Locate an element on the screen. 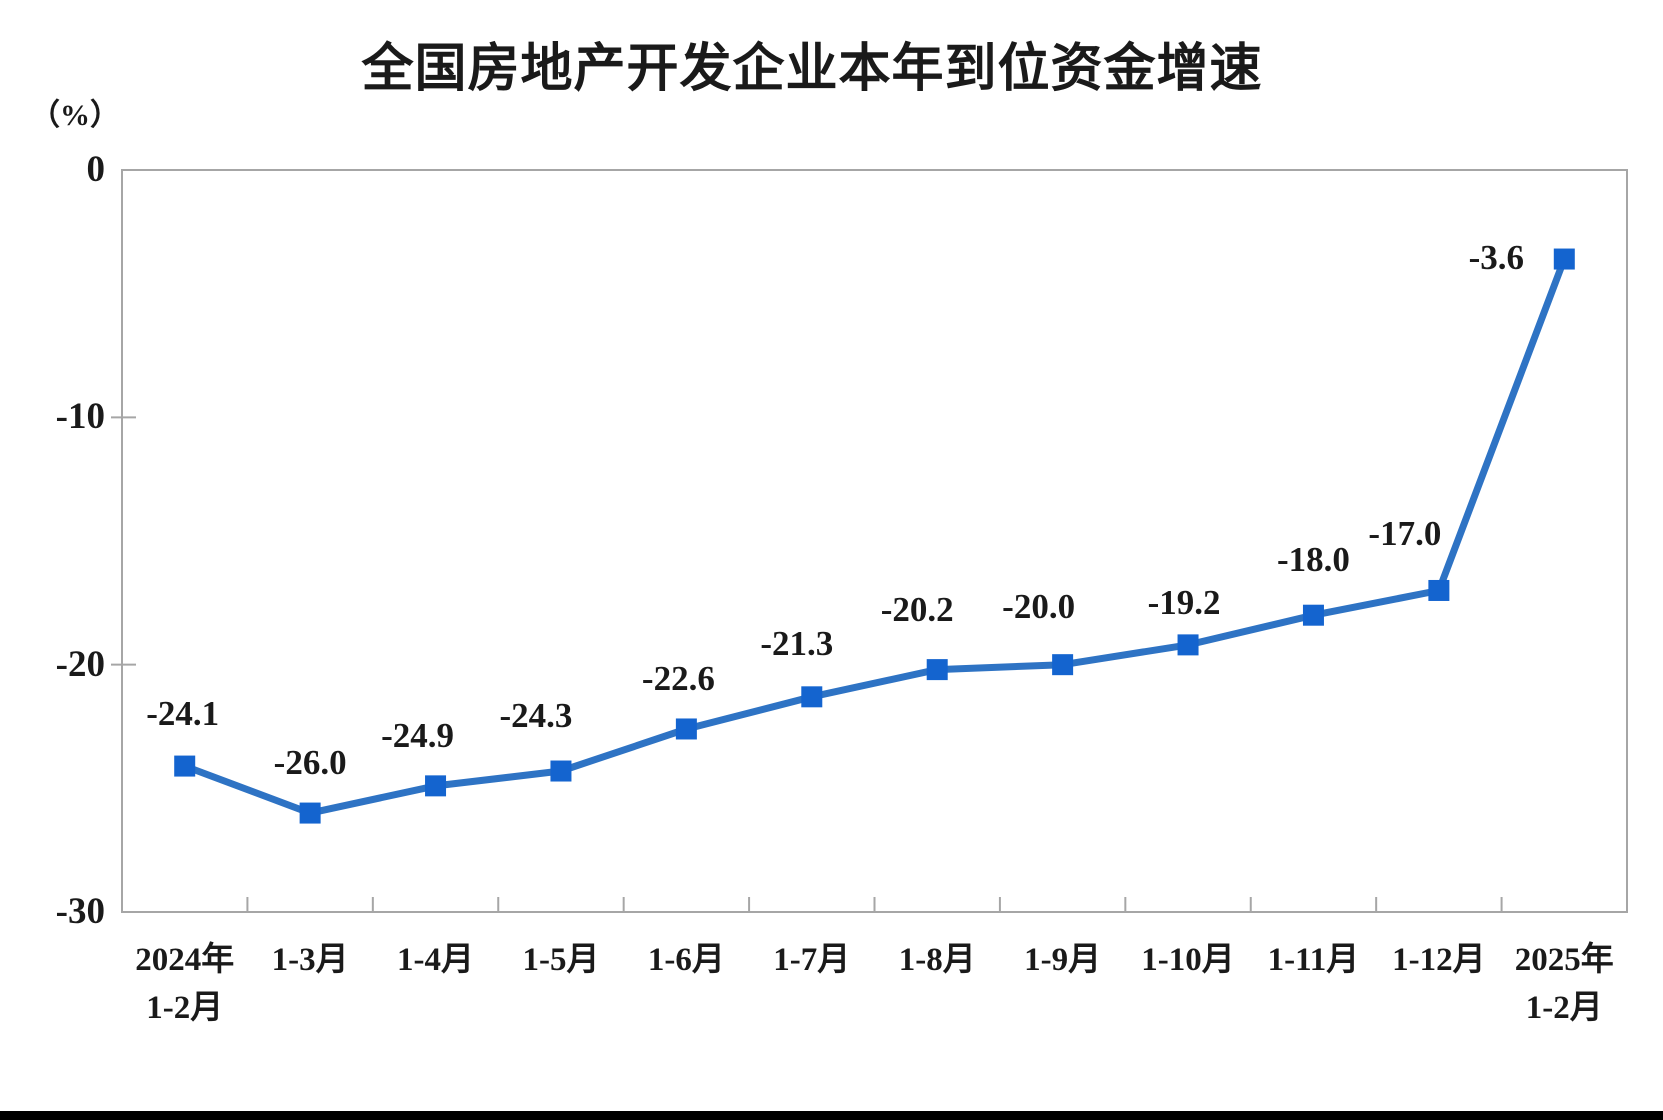 Image resolution: width=1663 pixels, height=1120 pixels. x-tick-label: 1-4月 is located at coordinates (436, 960).